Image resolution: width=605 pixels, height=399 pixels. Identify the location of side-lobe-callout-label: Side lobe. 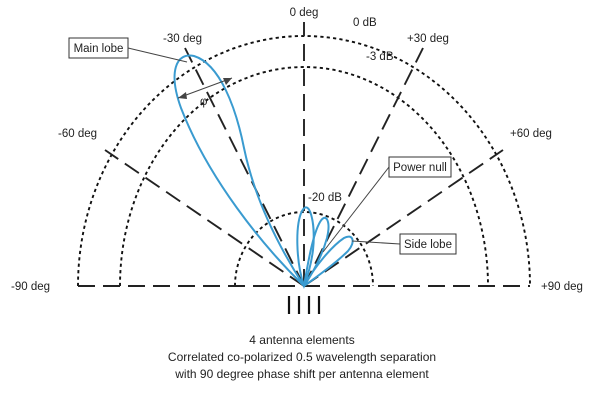
(428, 245).